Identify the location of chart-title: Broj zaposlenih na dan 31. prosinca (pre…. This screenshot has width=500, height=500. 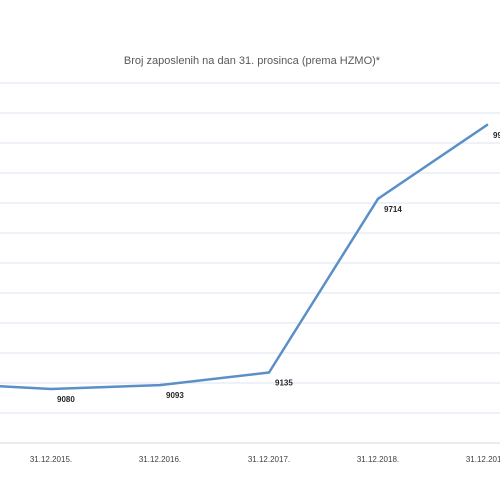
(252, 61).